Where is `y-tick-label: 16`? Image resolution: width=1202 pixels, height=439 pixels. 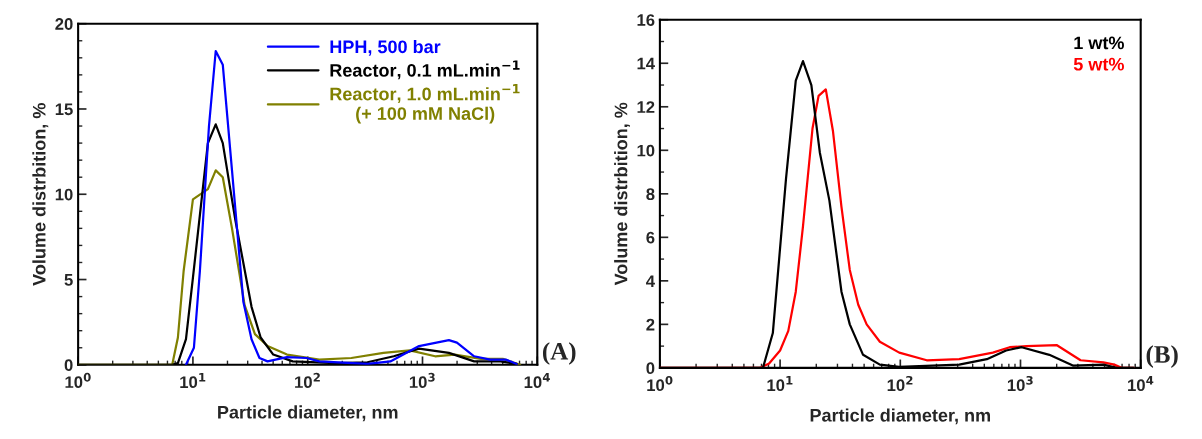 y-tick-label: 16 is located at coordinates (646, 20).